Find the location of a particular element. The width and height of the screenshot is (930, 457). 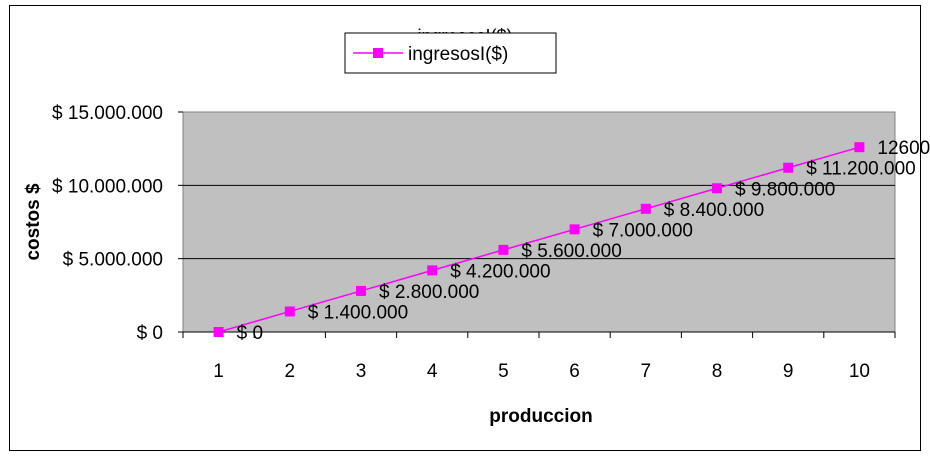

x-tick-label: 5 is located at coordinates (503, 371).